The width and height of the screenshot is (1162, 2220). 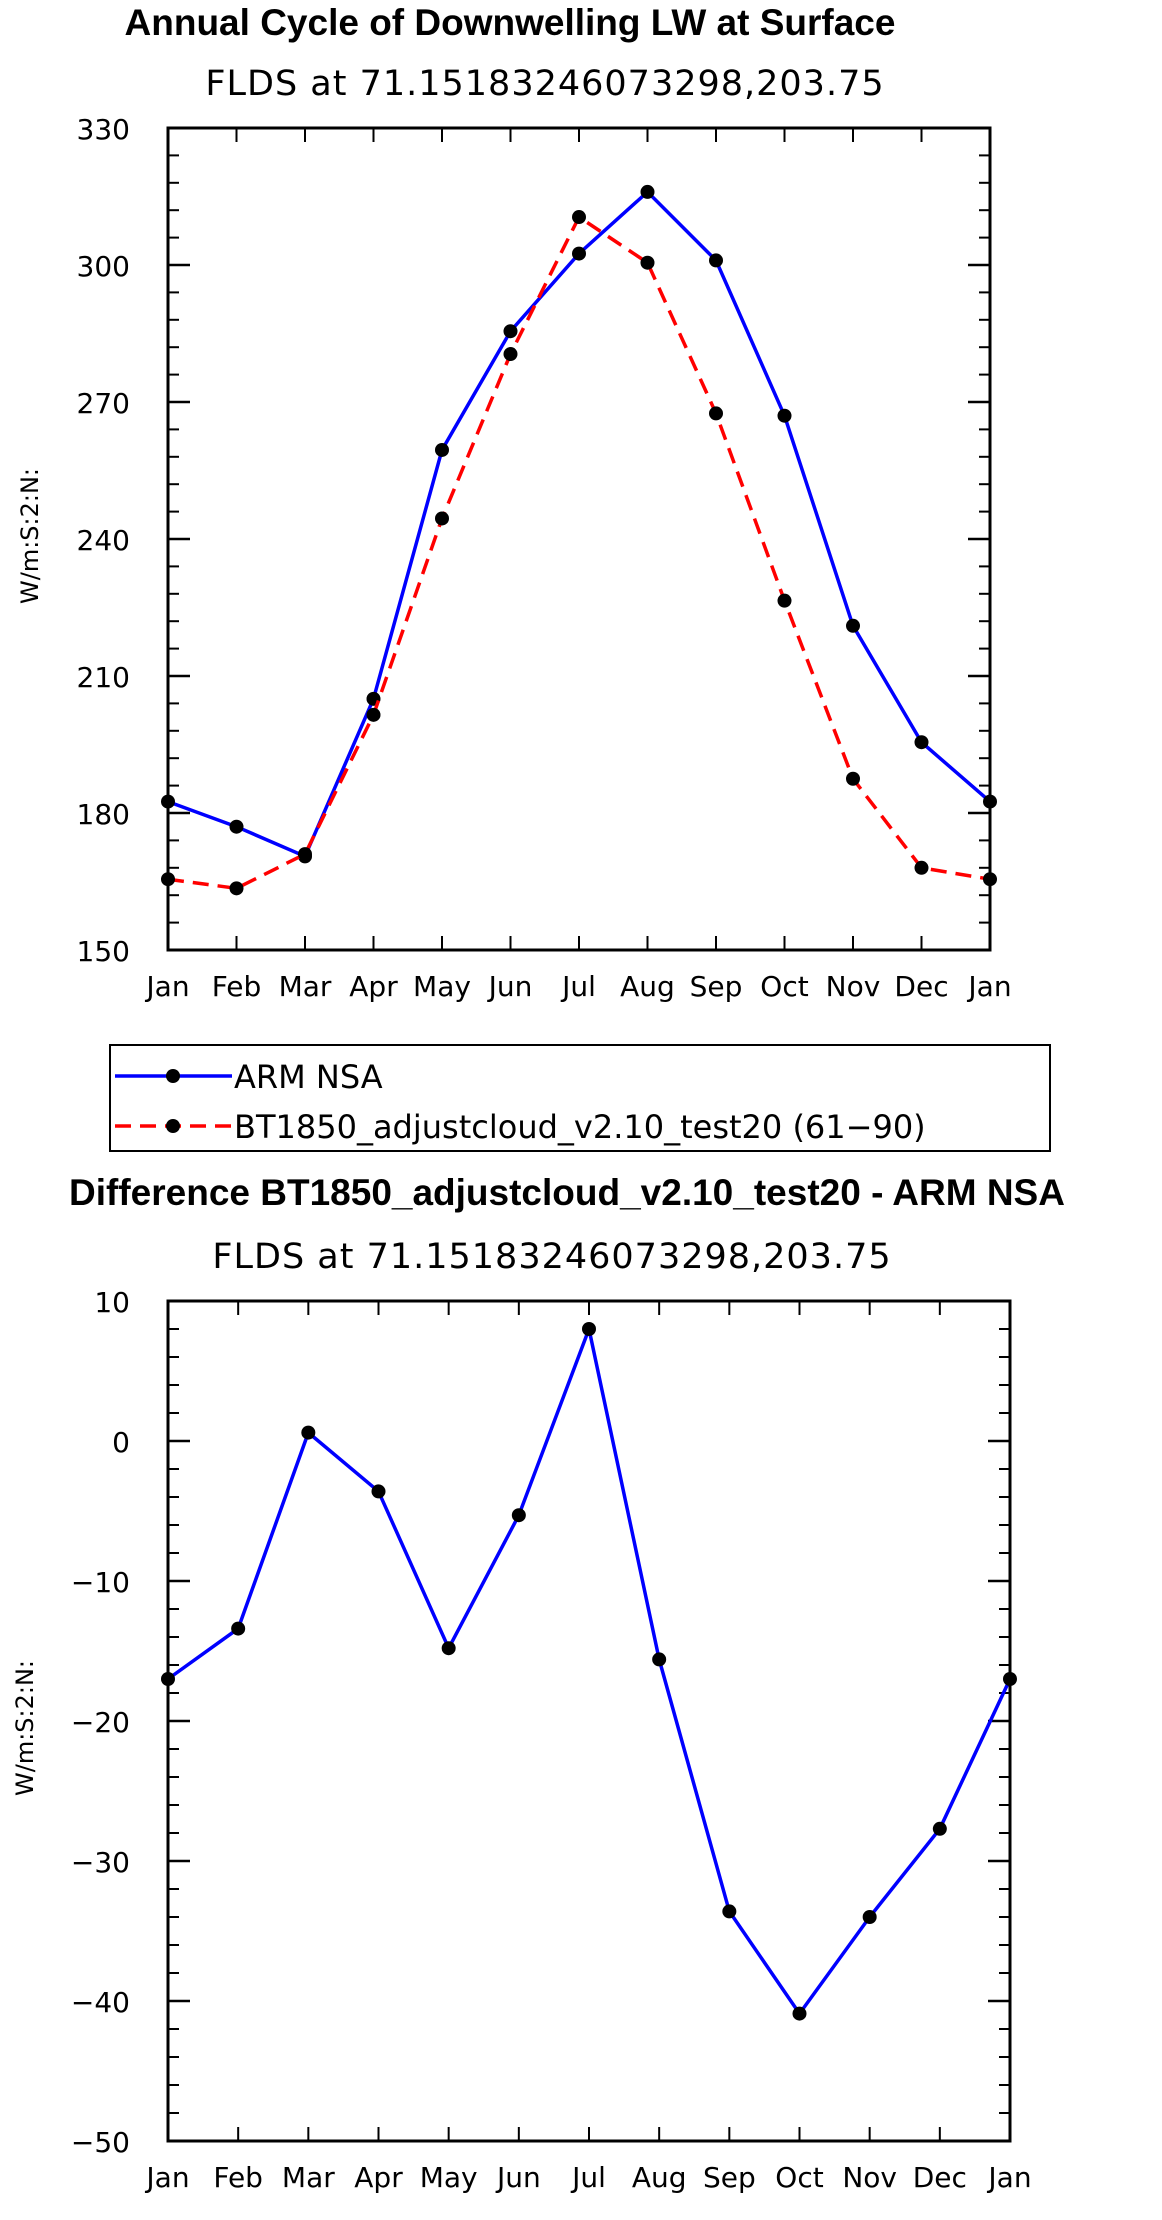 I want to click on legend-marker-model, so click(x=173, y=1126).